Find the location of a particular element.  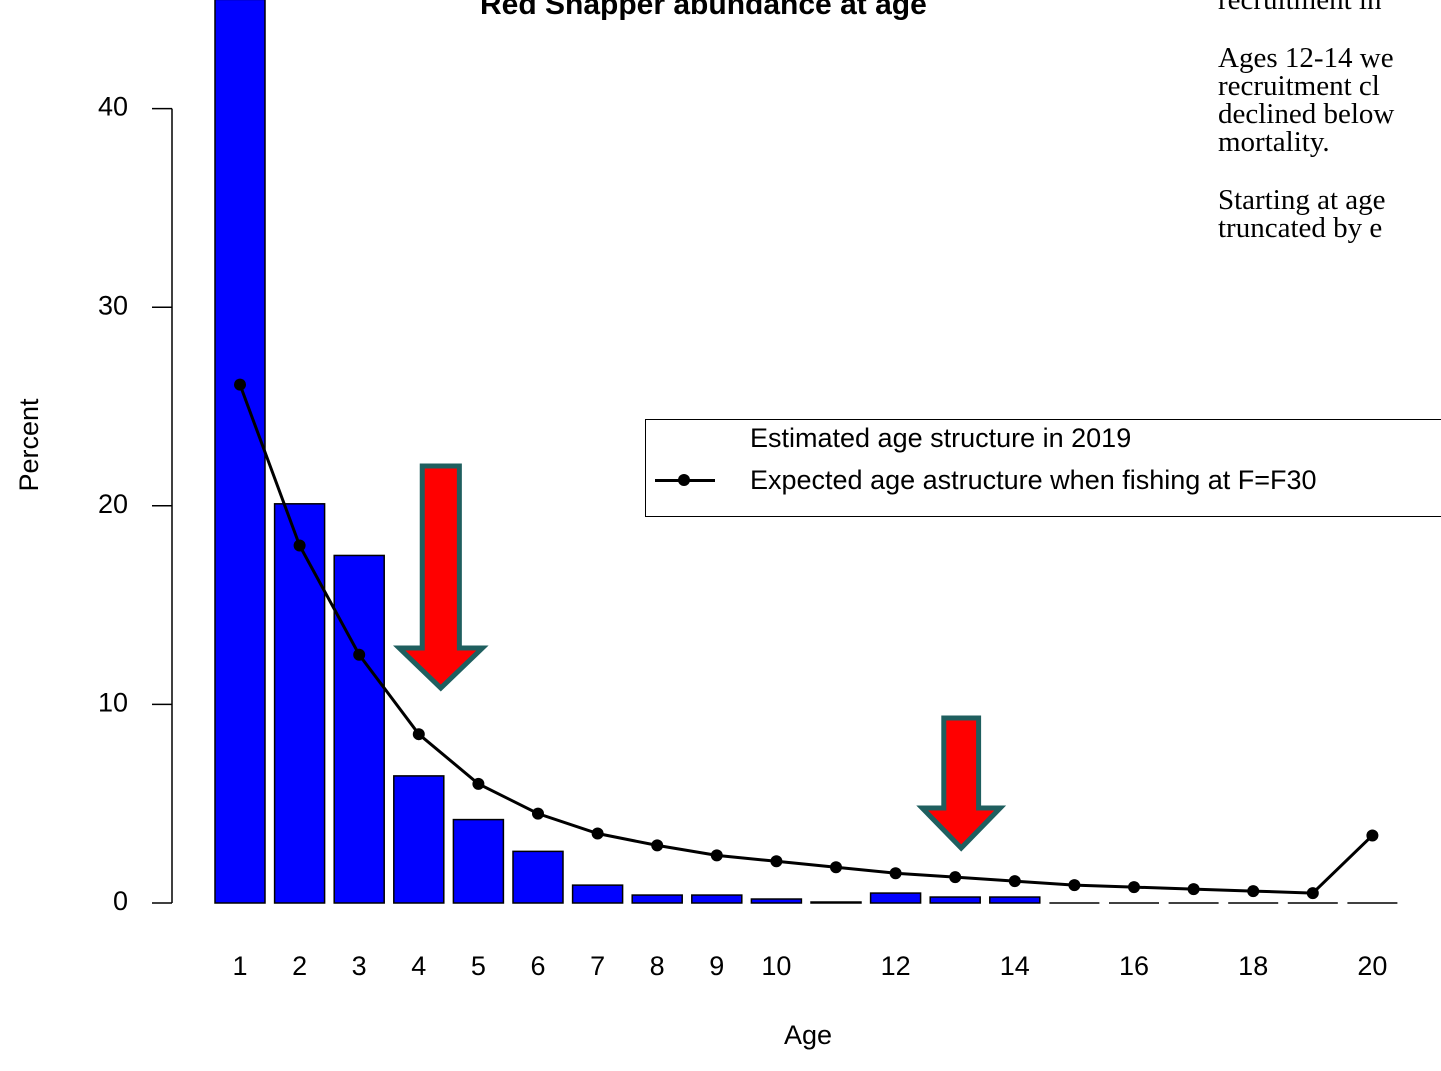

x-tick-label: 9 is located at coordinates (716, 966).